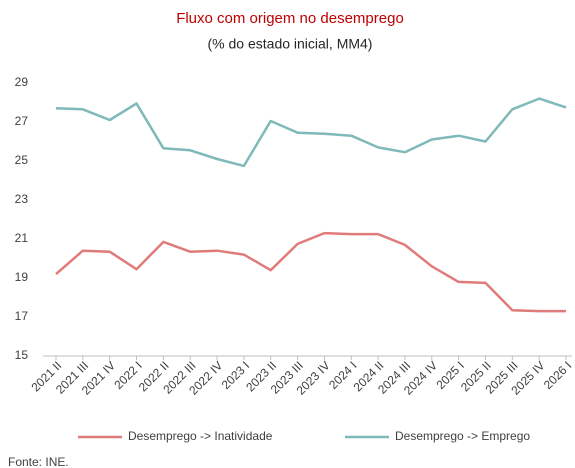  I want to click on chart-subtitle: (% do estado inicial, MM4), so click(290, 44).